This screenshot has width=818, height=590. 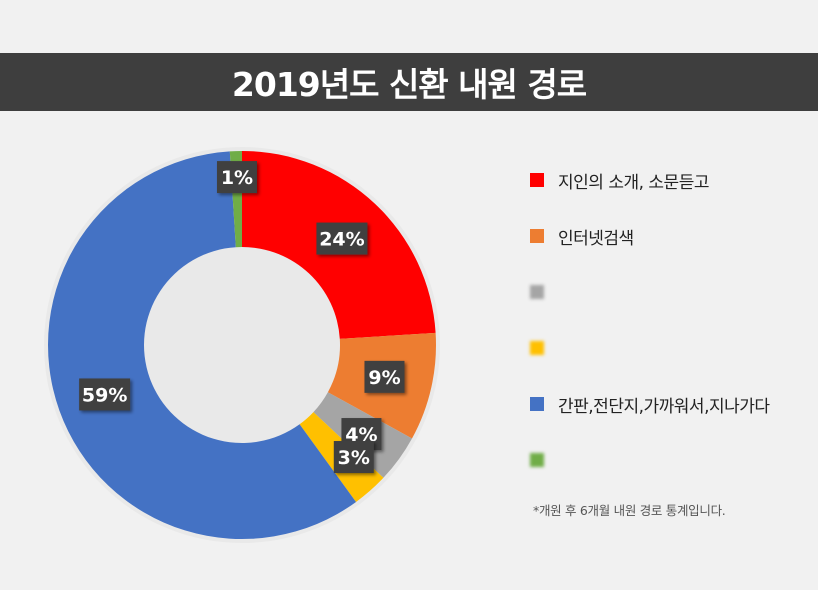 I want to click on data-label-text: 59%, so click(x=104, y=395).